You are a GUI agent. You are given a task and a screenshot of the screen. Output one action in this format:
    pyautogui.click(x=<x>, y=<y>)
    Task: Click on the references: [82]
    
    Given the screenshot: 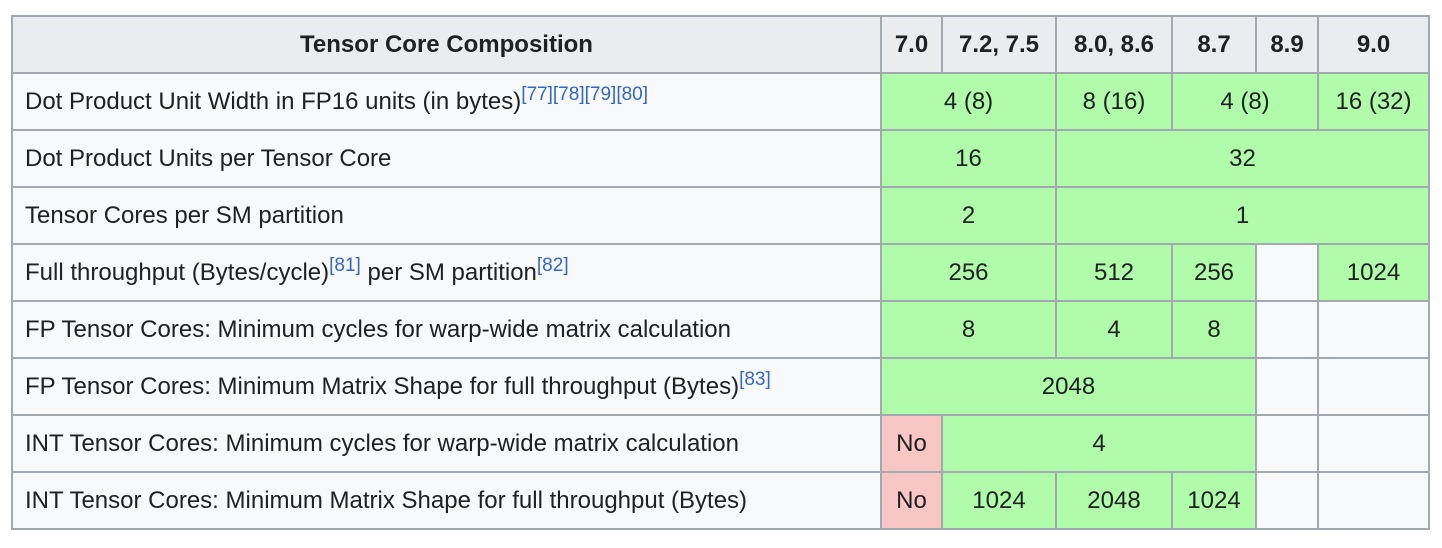 What is the action you would take?
    pyautogui.click(x=553, y=265)
    